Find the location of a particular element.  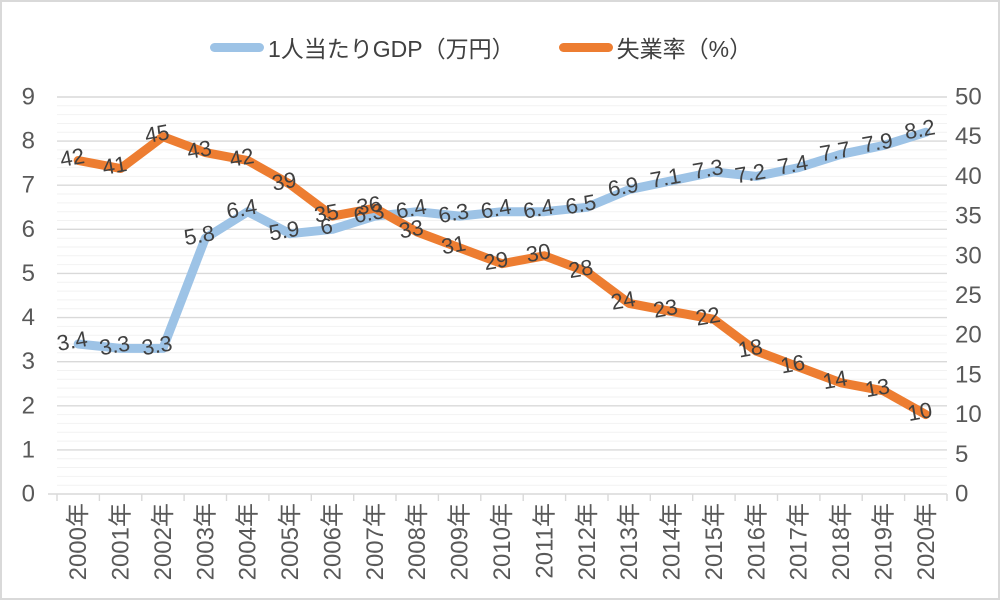

x-axis-tick-label: 2009年 is located at coordinates (460, 541).